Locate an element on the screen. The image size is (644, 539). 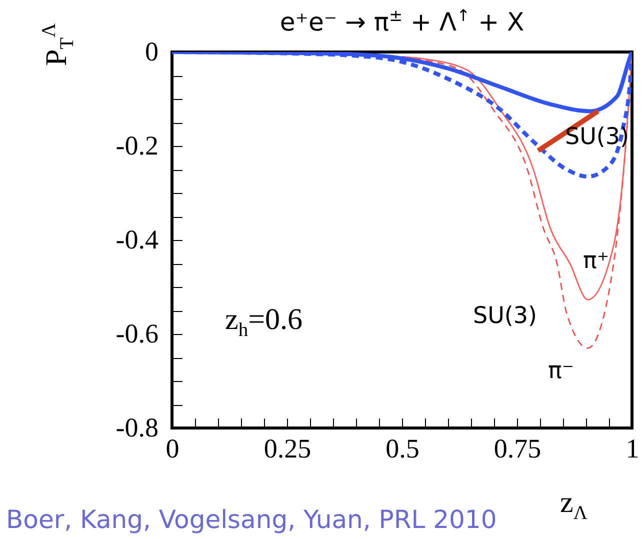
annotation: z$_{h}$=0.6 is located at coordinates (263, 322).